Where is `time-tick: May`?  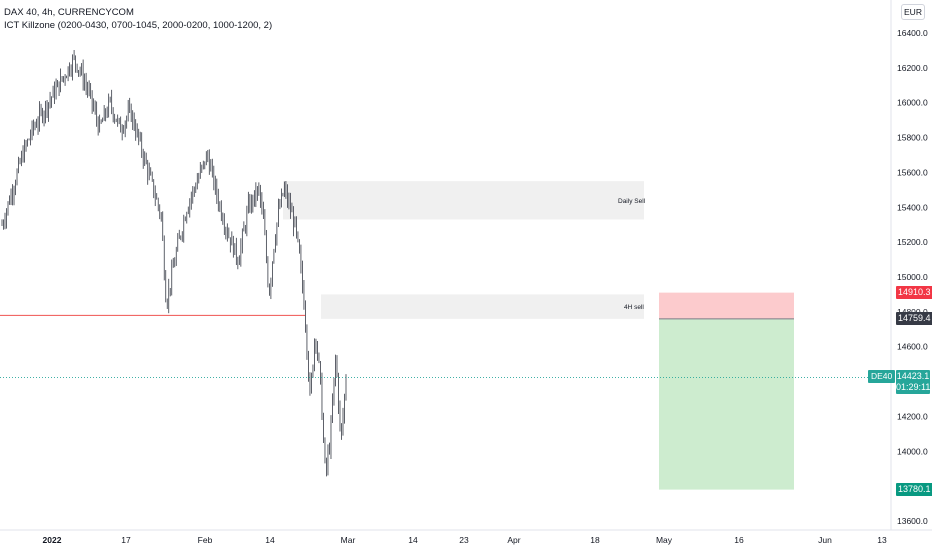 time-tick: May is located at coordinates (664, 540).